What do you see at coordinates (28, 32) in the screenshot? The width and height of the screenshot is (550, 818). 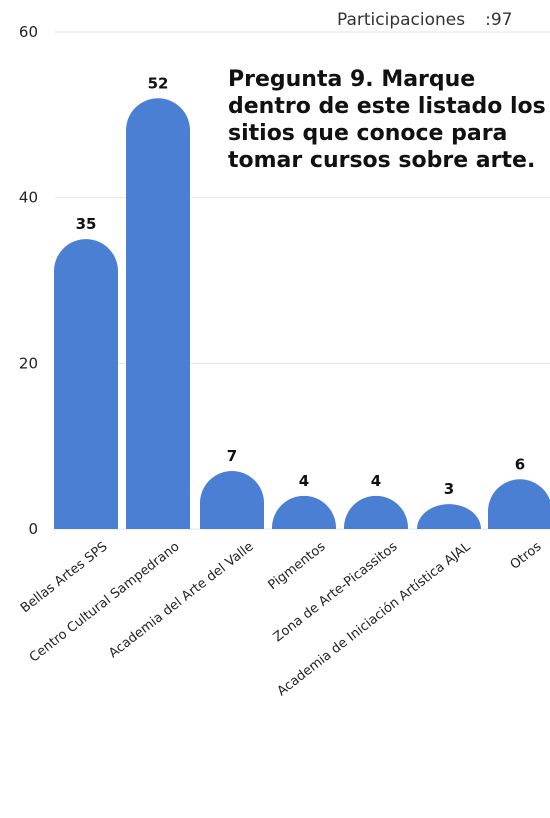 I see `y-tick-label: 60` at bounding box center [28, 32].